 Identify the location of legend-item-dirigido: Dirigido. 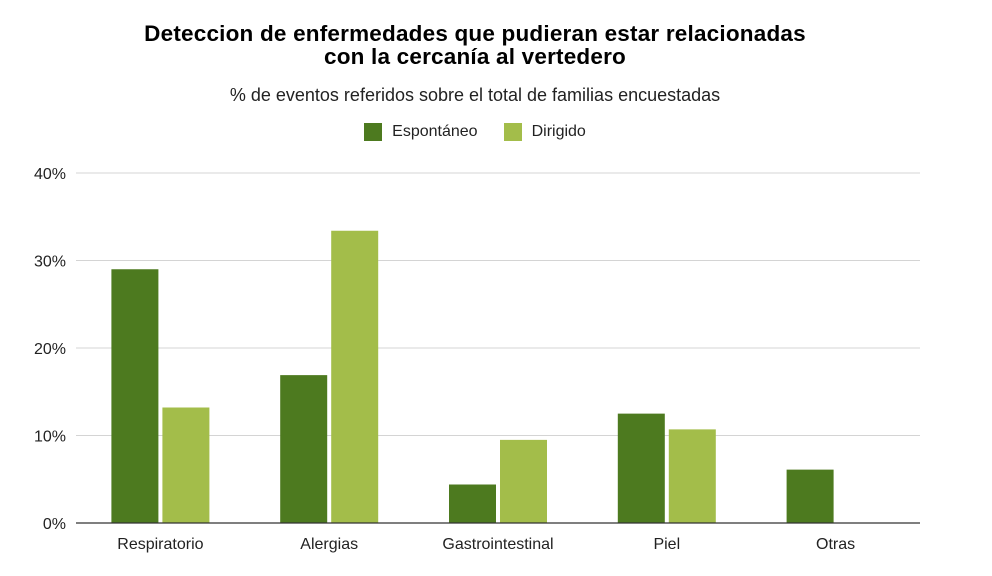
(544, 132).